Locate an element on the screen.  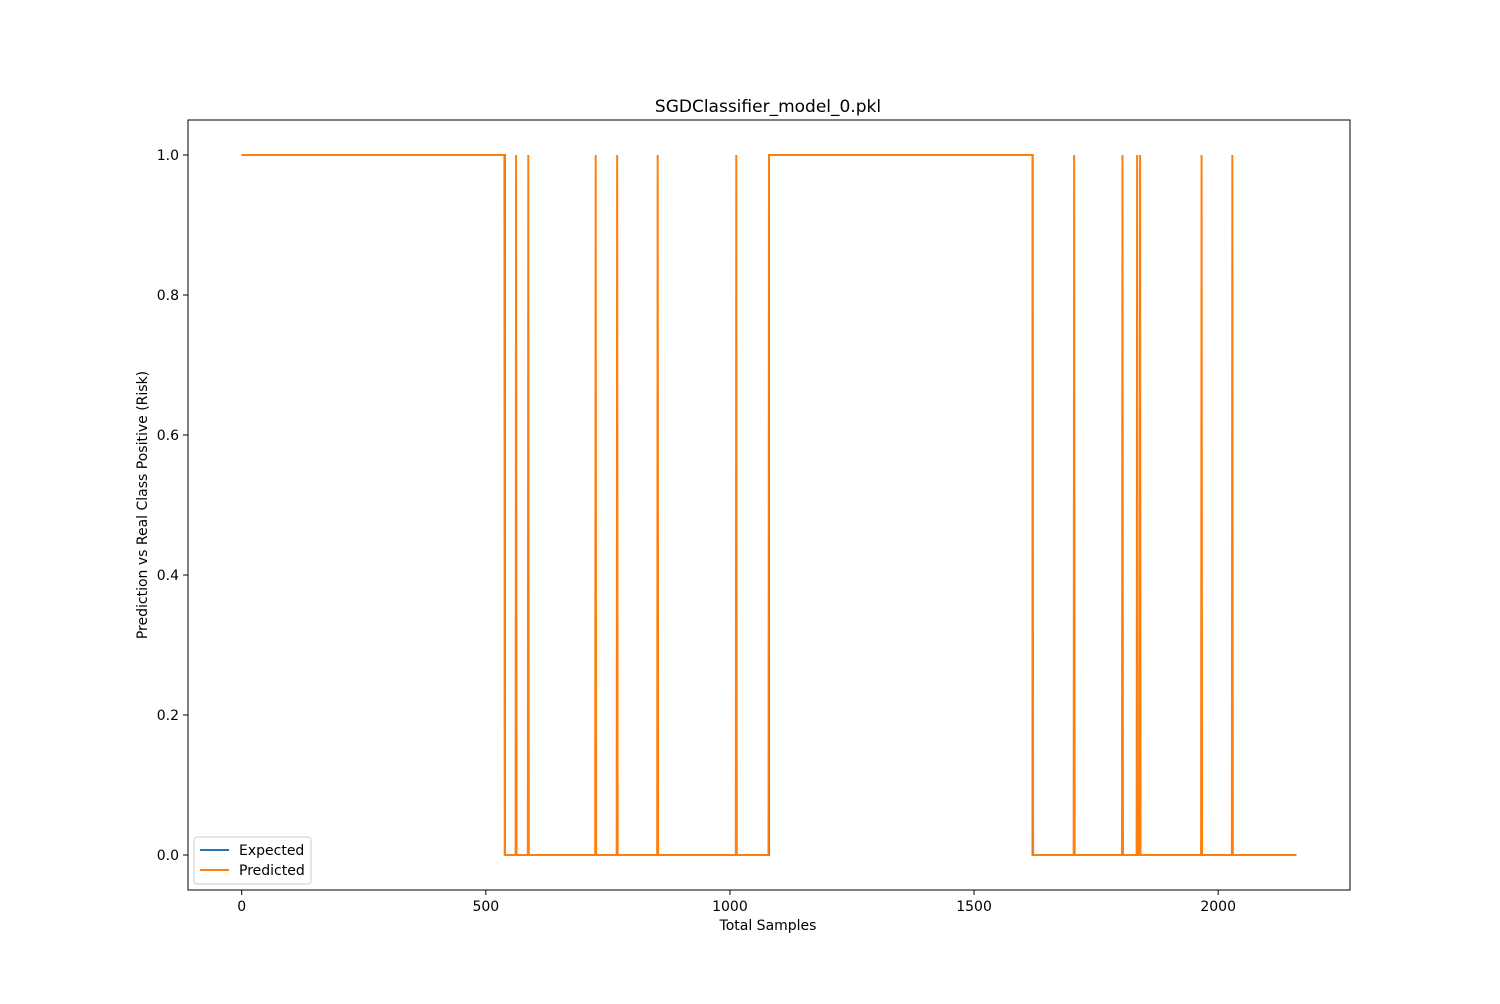
y-tick-label: 0.2 is located at coordinates (168, 716).